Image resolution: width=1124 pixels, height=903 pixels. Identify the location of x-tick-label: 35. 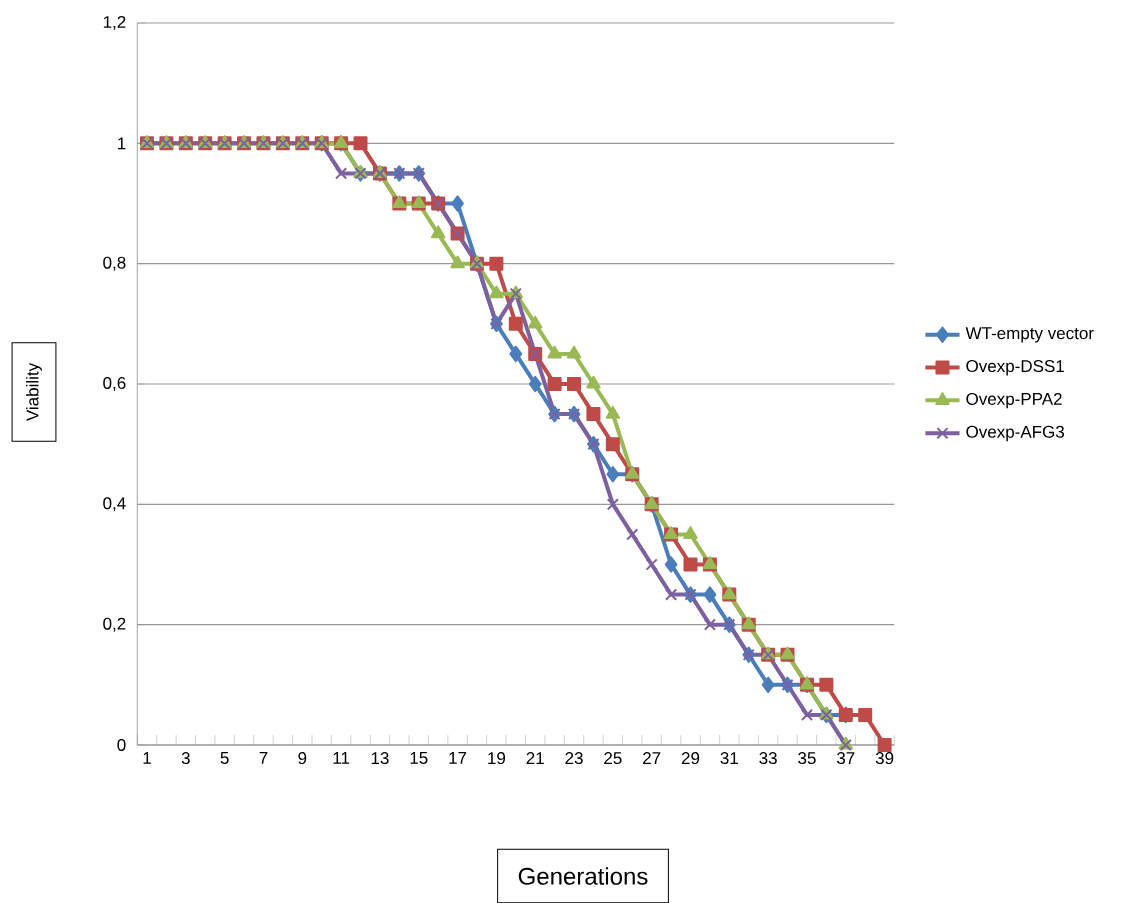
(807, 757).